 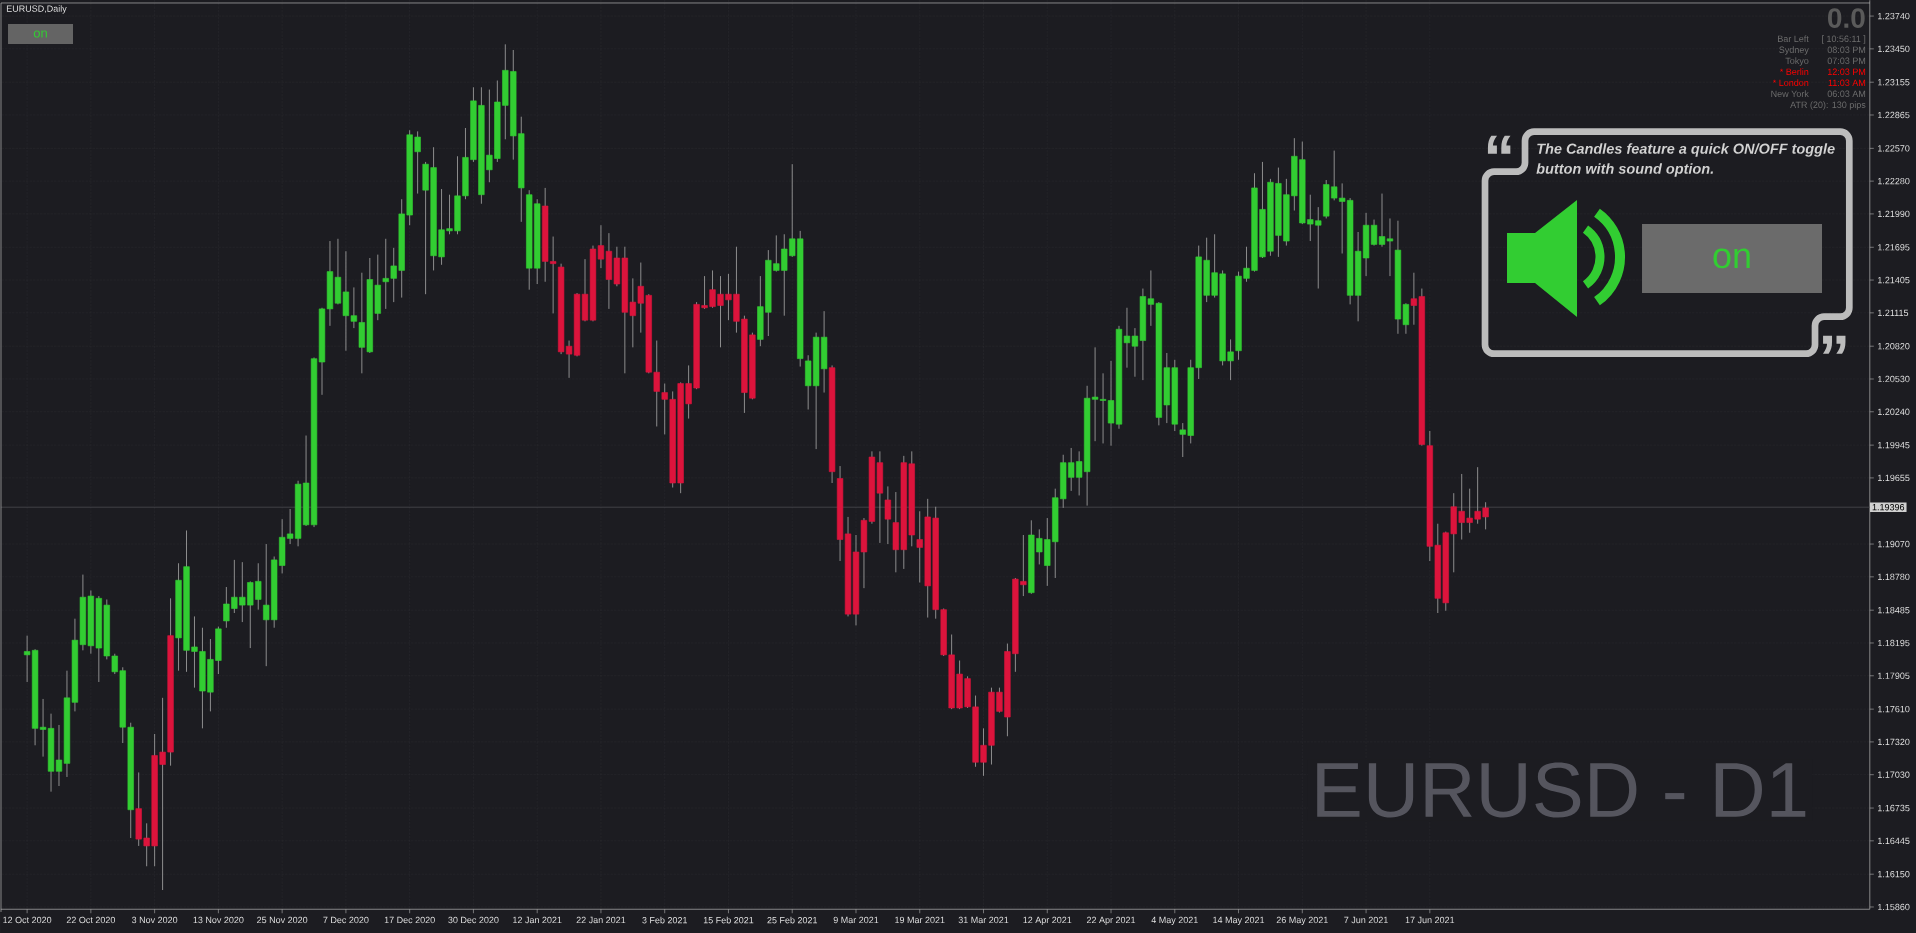 What do you see at coordinates (1894, 379) in the screenshot?
I see `y-tick-label: 1.20530` at bounding box center [1894, 379].